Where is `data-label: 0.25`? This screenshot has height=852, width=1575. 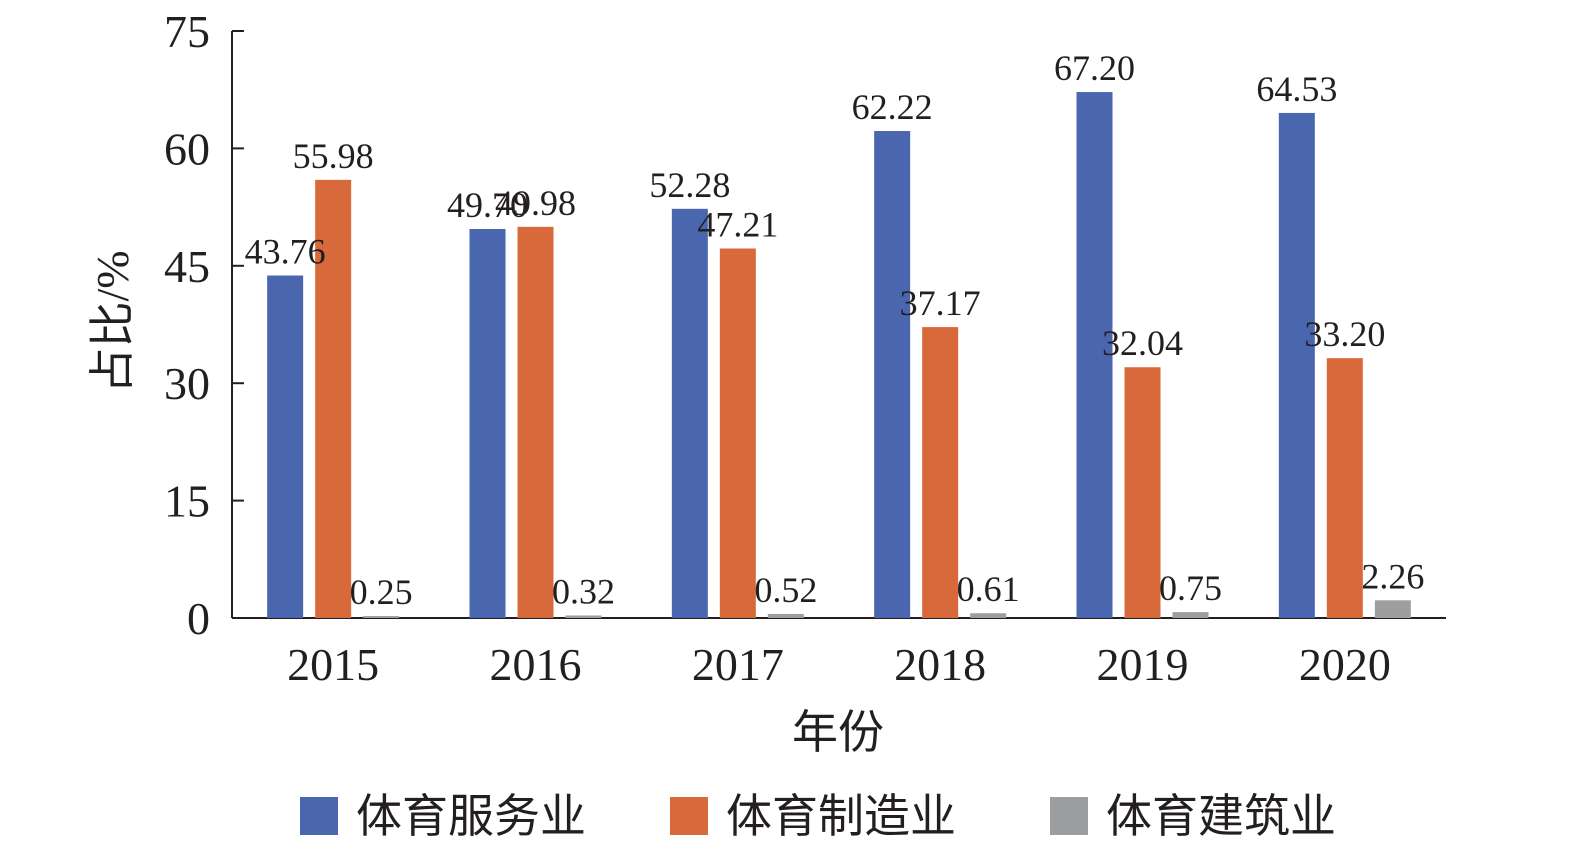 data-label: 0.25 is located at coordinates (381, 592).